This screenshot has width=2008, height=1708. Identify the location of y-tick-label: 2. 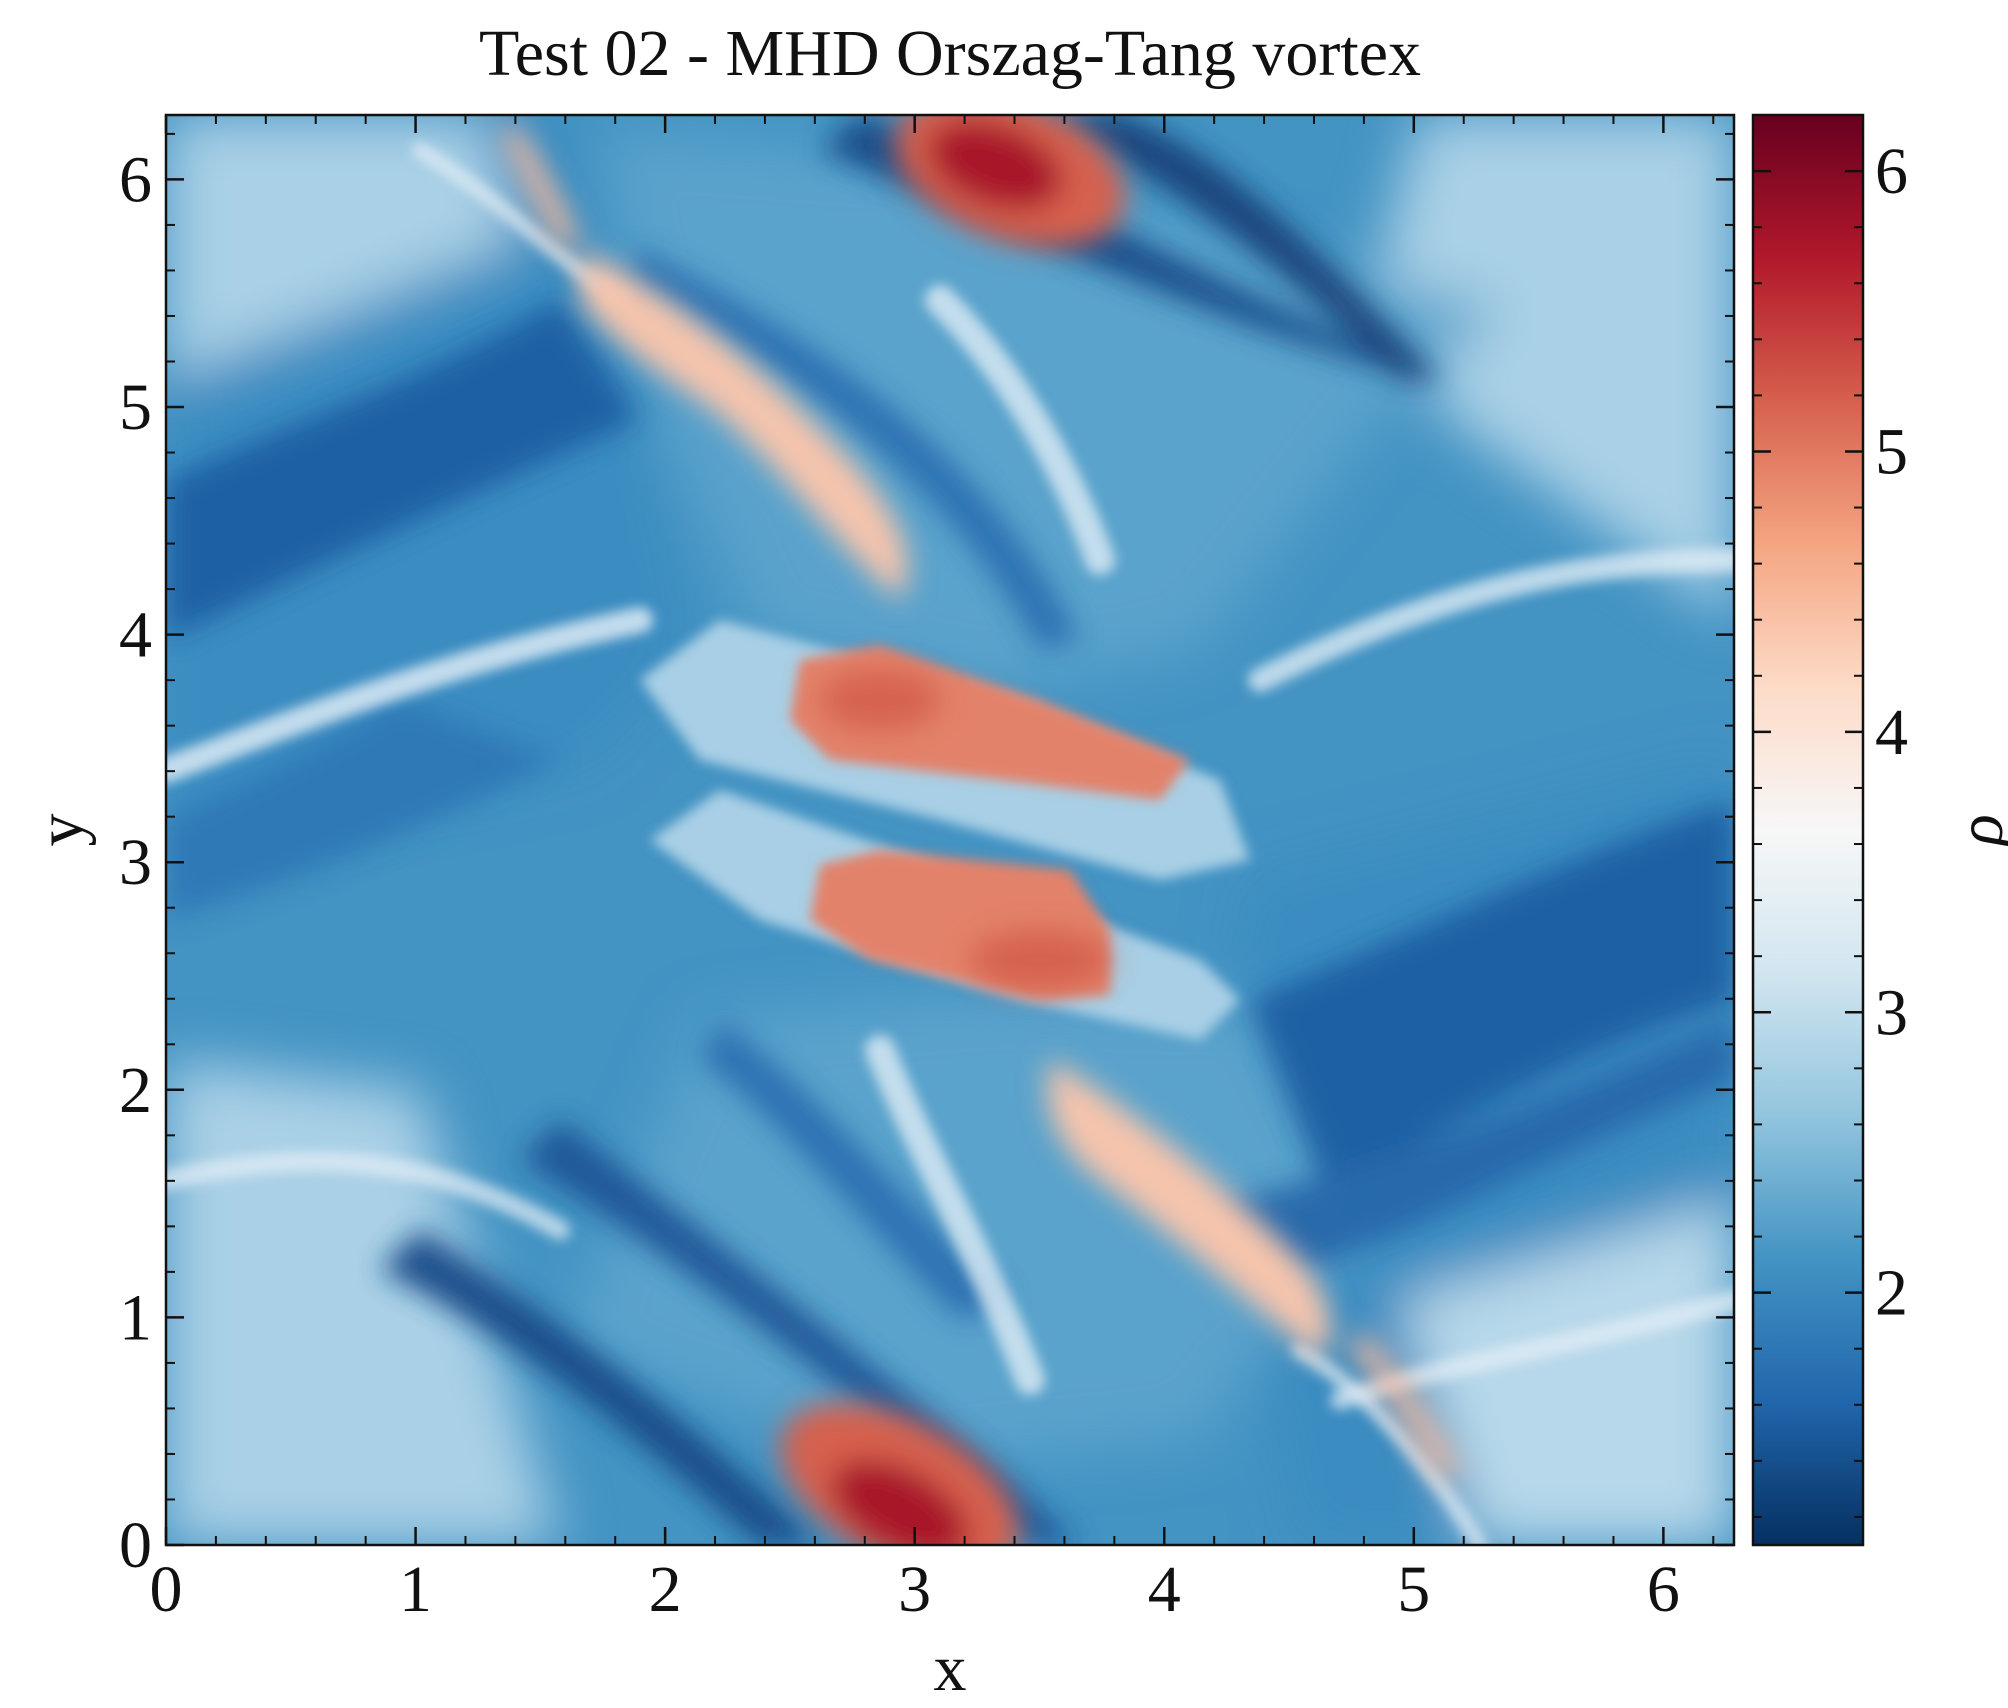
(135, 1090).